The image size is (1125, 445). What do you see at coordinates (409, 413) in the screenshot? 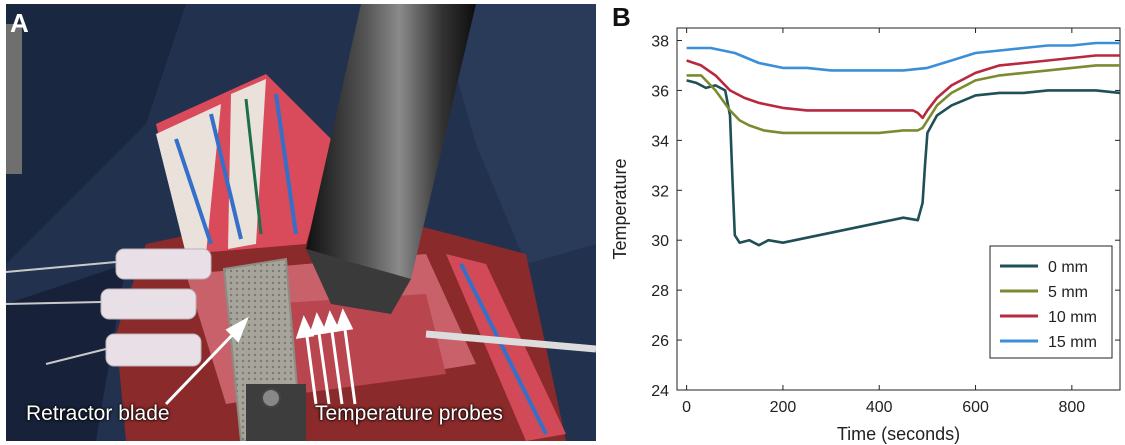
I see `temperature-probes-caption: Temperature probes` at bounding box center [409, 413].